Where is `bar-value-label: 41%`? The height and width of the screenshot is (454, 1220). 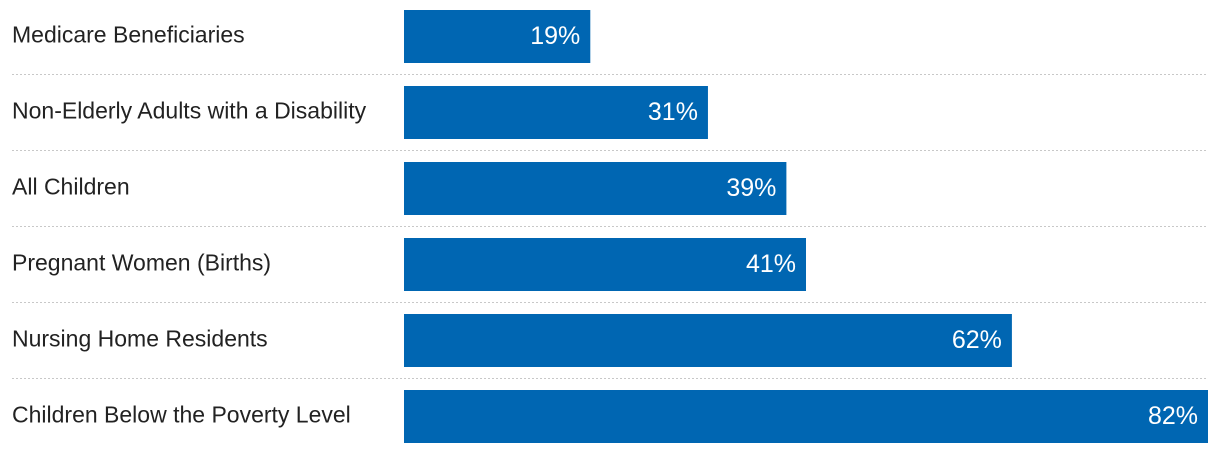 bar-value-label: 41% is located at coordinates (771, 264).